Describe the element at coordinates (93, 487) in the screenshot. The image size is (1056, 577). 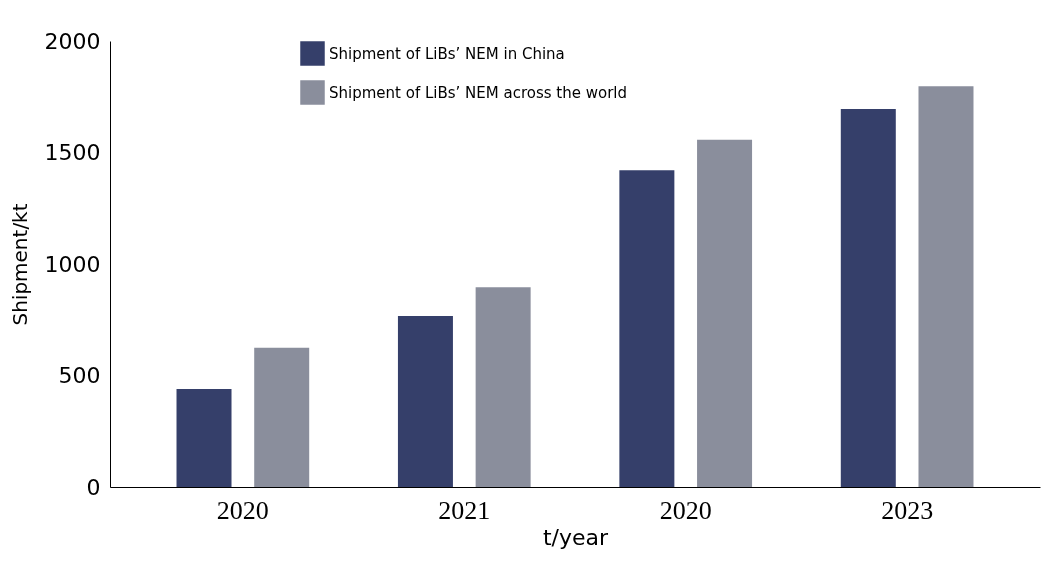
I see `y-tick-label: 0` at that location.